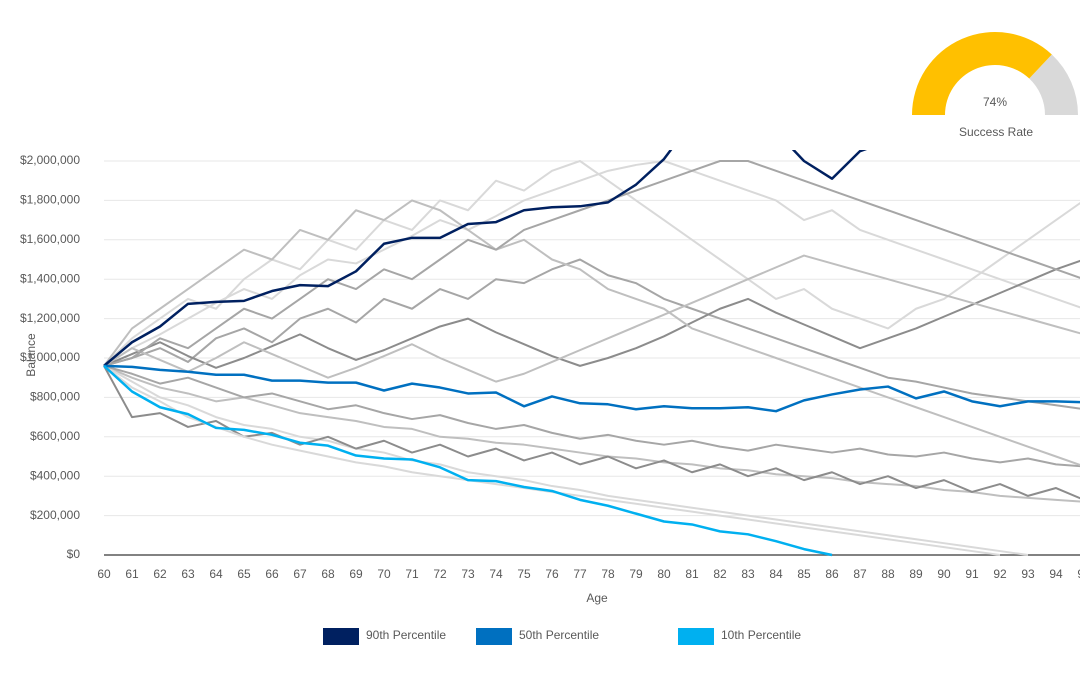  I want to click on y-tick-label: $400,000, so click(55, 475).